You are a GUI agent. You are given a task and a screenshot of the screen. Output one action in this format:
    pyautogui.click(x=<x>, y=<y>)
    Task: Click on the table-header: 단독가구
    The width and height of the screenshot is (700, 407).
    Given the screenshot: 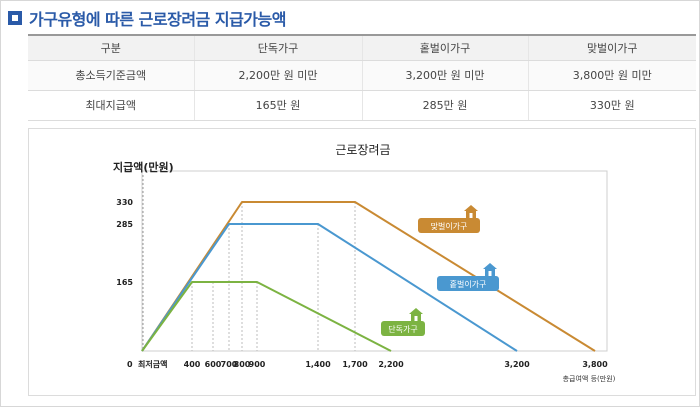 What is the action you would take?
    pyautogui.click(x=277, y=47)
    